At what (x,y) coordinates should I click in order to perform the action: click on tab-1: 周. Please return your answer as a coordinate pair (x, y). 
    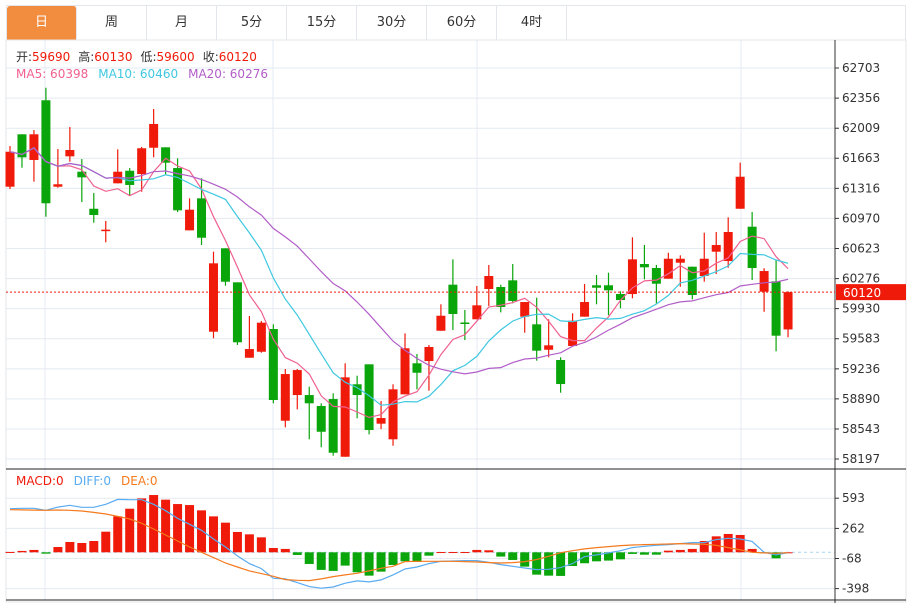
    Looking at the image, I should click on (112, 23).